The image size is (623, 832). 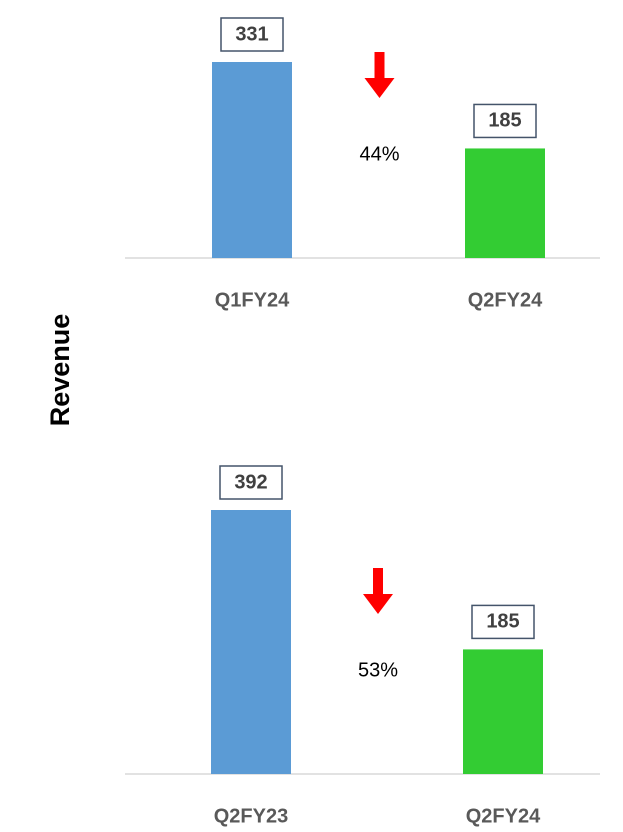 What do you see at coordinates (379, 154) in the screenshot?
I see `annotation: 44%` at bounding box center [379, 154].